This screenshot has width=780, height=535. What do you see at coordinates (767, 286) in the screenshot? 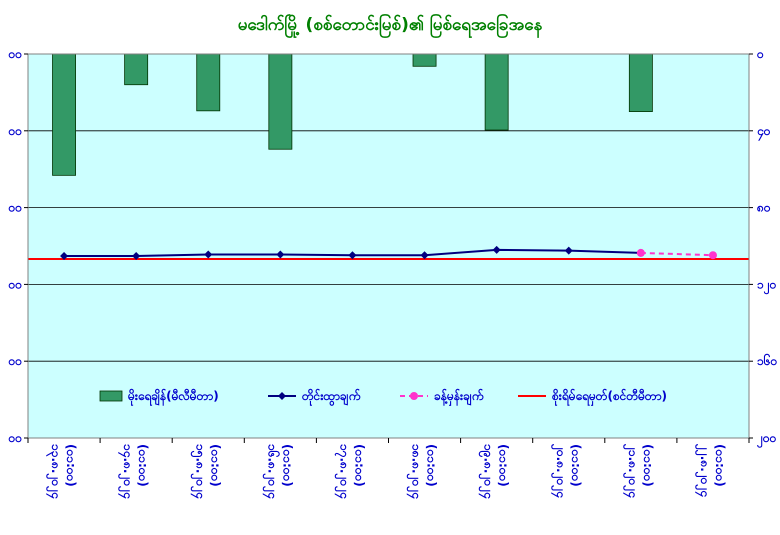
I see `right-tick-label: ၁၂၀` at bounding box center [767, 286].